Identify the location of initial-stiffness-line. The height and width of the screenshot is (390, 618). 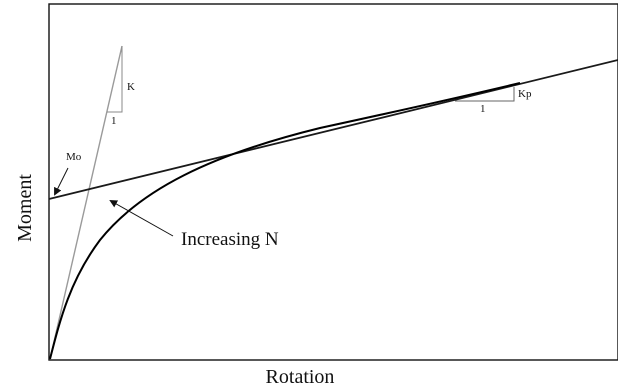
(86, 202).